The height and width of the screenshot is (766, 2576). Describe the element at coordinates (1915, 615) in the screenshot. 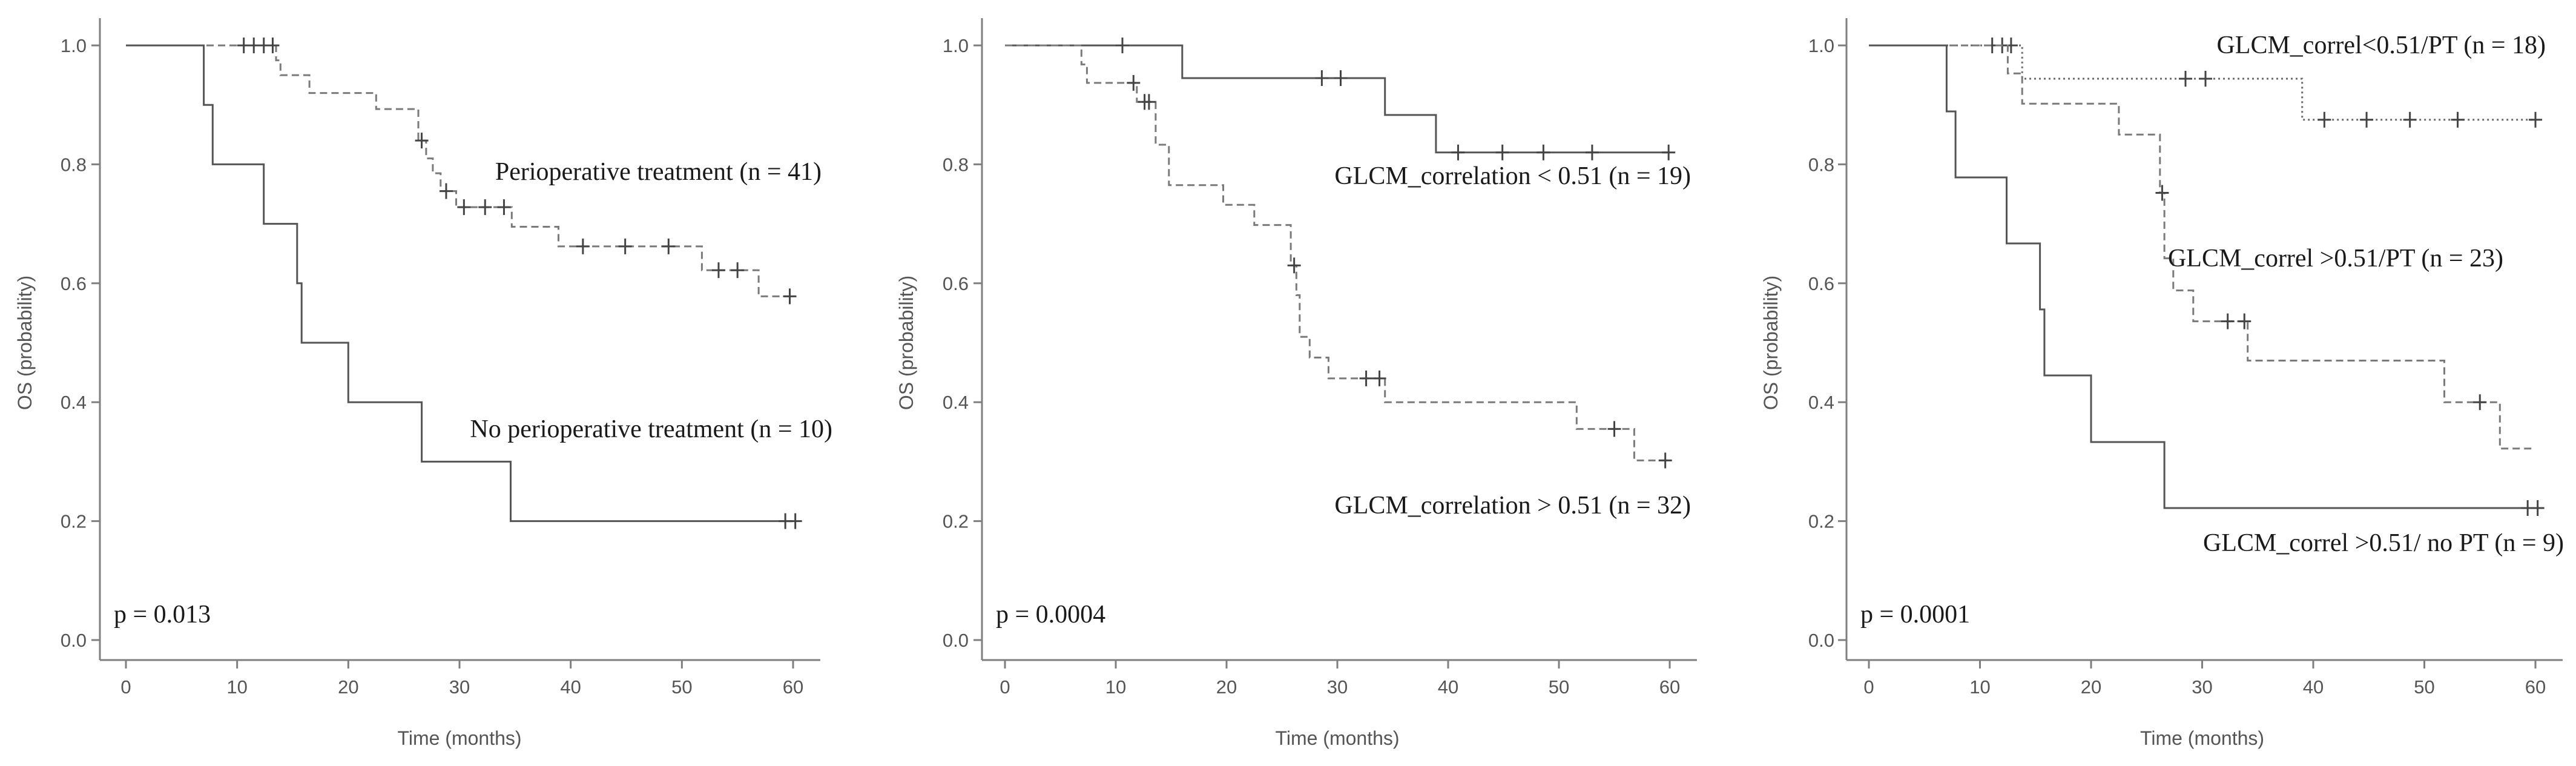

I see `p-value-label: p = 0.0001` at that location.